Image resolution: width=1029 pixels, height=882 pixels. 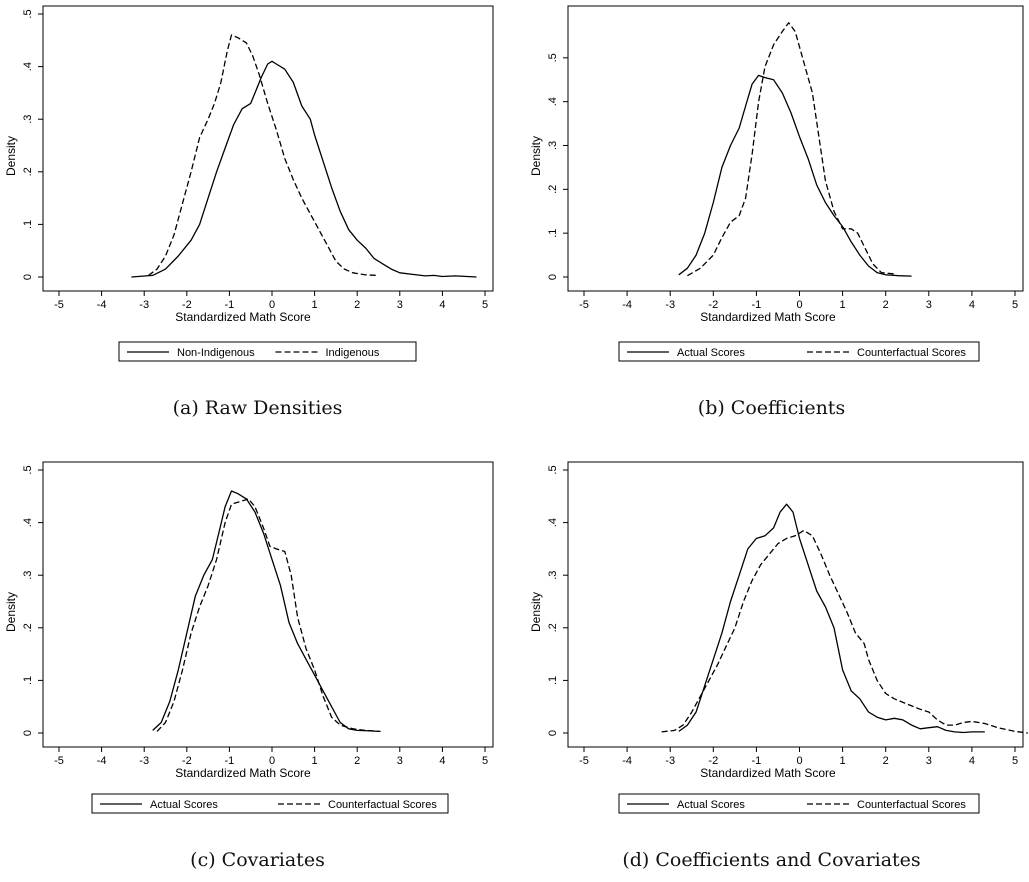 What do you see at coordinates (216, 353) in the screenshot?
I see `legend-label-1: Non-Indigenous` at bounding box center [216, 353].